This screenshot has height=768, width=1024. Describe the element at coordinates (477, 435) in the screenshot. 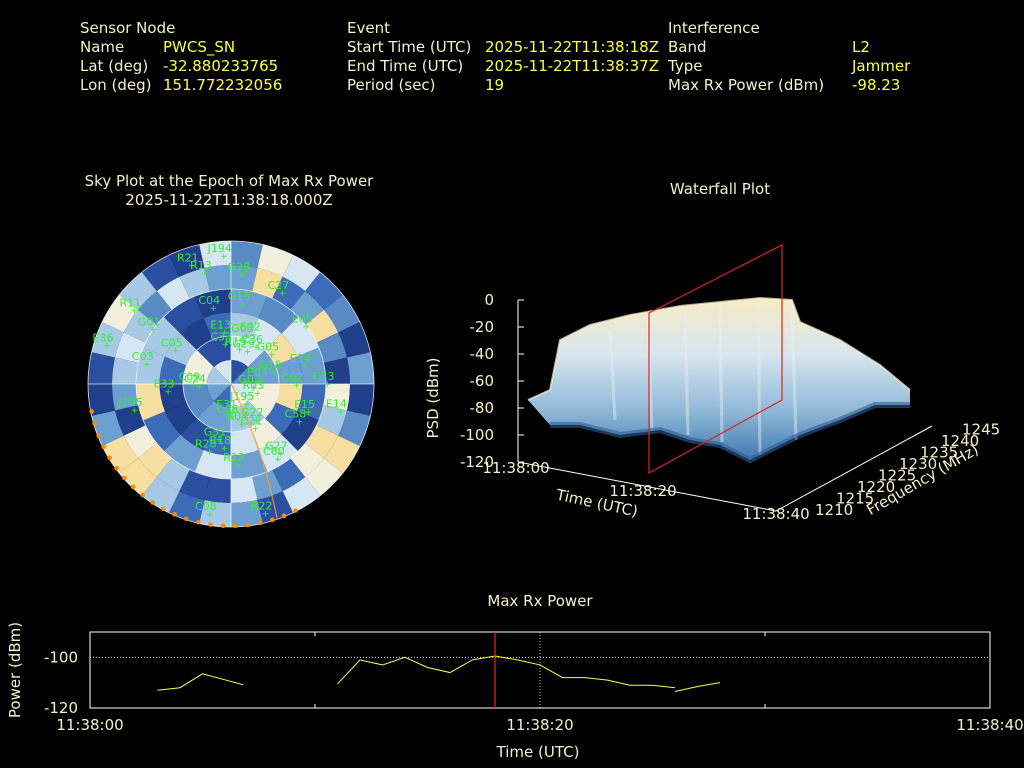

I see `z-tick-label: -100` at that location.